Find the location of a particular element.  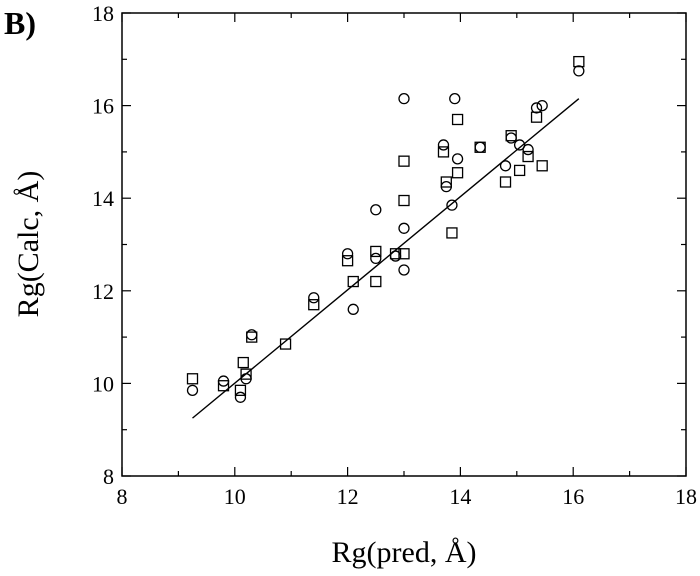

y-tick-label: 16 is located at coordinates (103, 106).